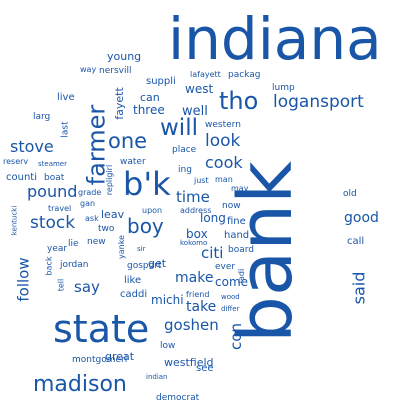  Describe the element at coordinates (167, 300) in the screenshot. I see `word-friend: michi` at that location.